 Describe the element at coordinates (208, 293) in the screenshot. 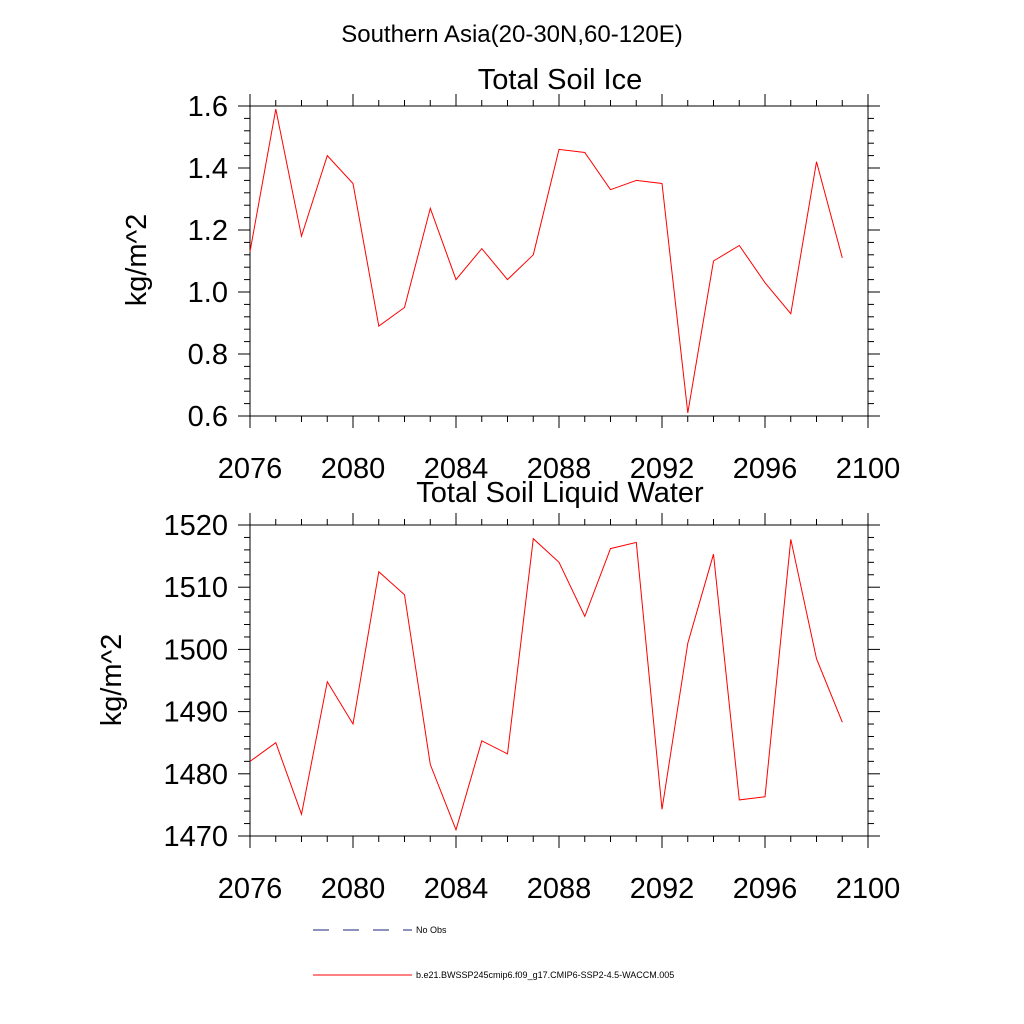

I see `y-tick-label: 1.0` at that location.